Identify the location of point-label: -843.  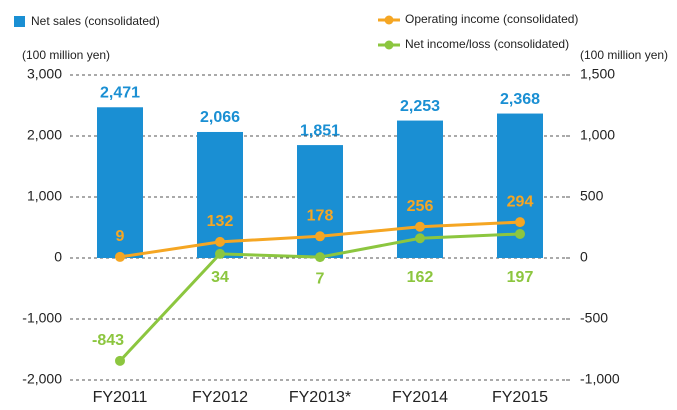
(108, 340).